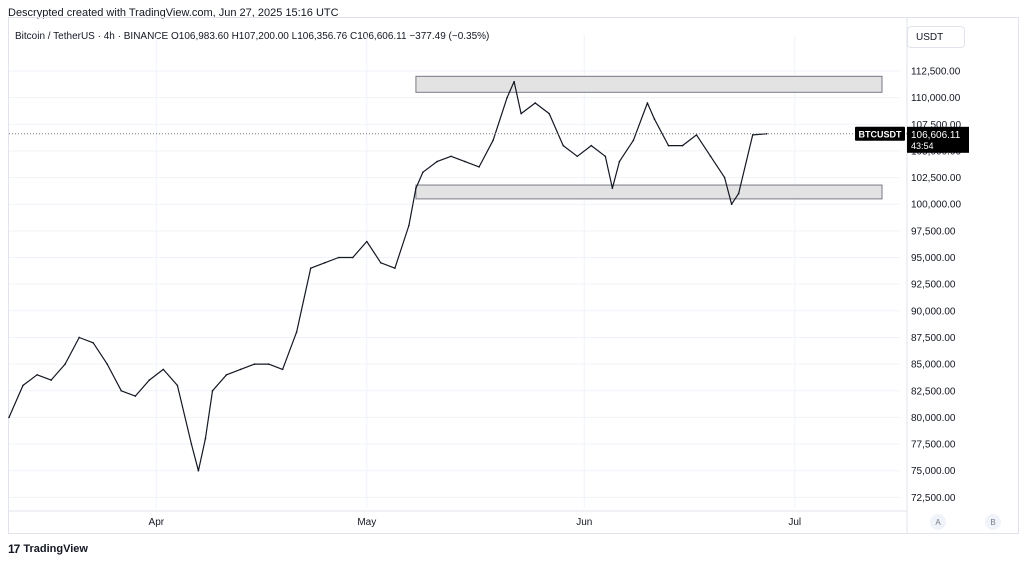 This screenshot has width=1024, height=564. What do you see at coordinates (936, 205) in the screenshot?
I see `y-tick-label: 100,000.00` at bounding box center [936, 205].